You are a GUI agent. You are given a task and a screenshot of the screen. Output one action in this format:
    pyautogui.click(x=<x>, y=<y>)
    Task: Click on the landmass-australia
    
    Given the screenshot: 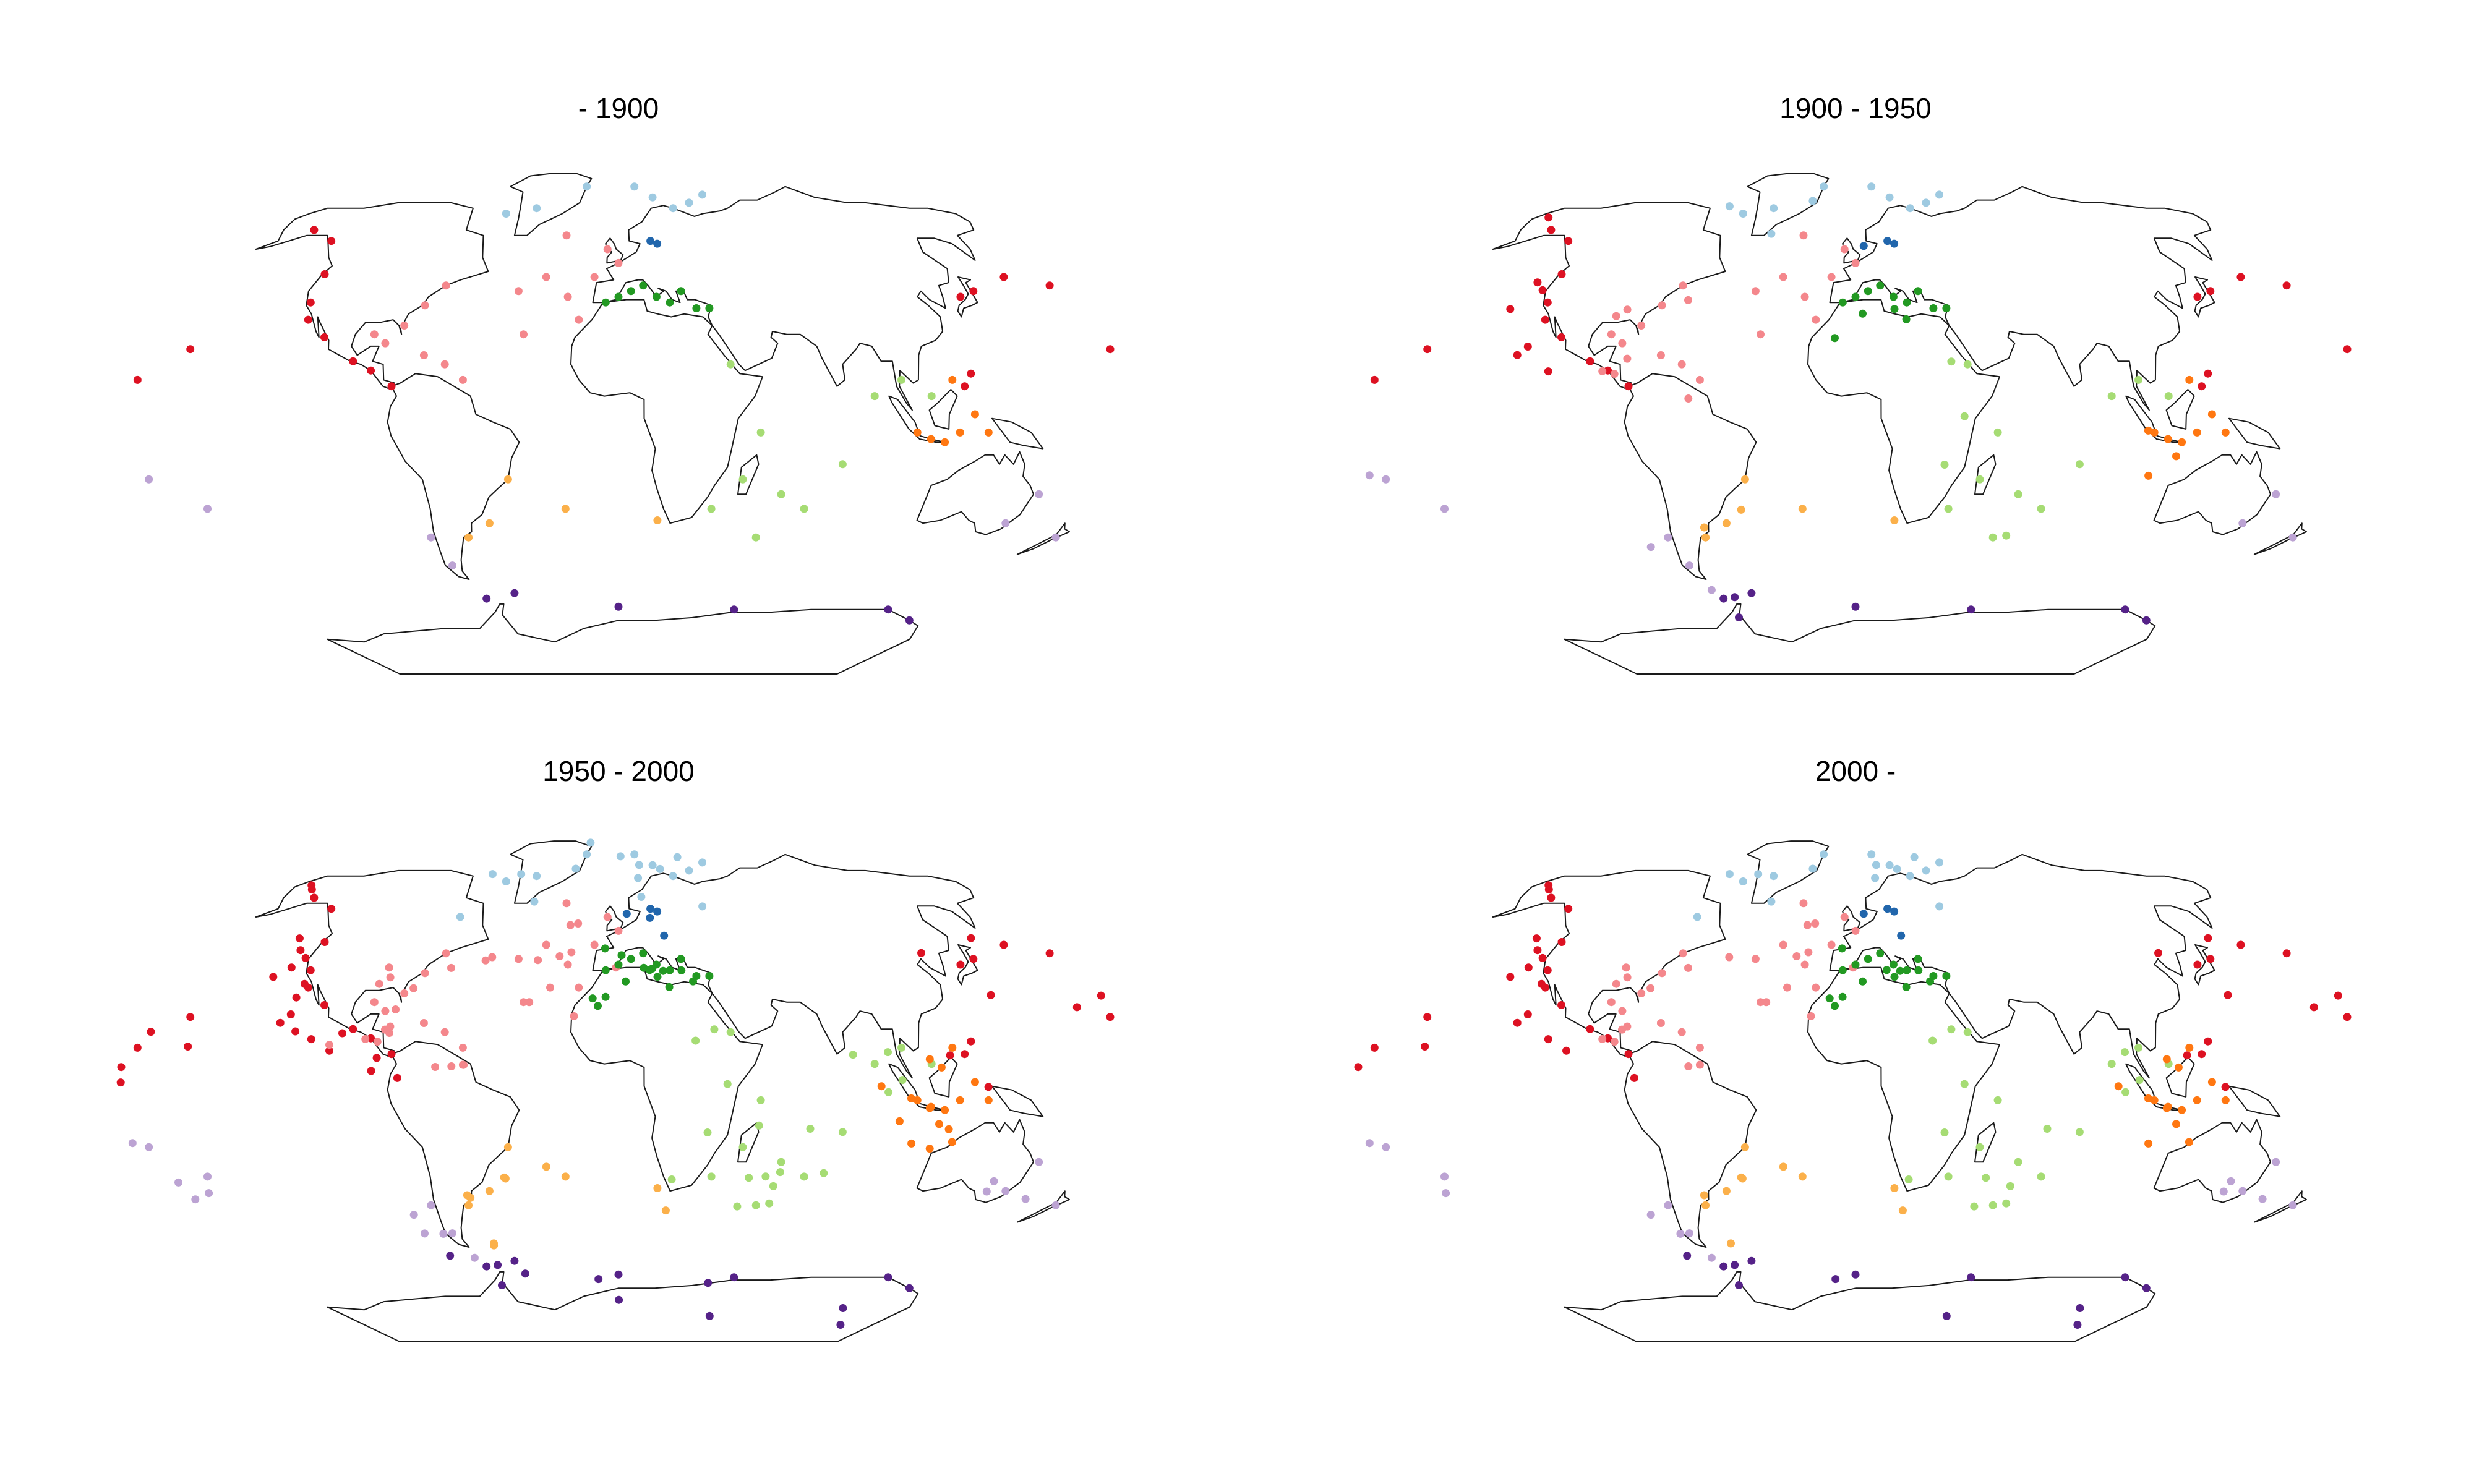 What is the action you would take?
    pyautogui.click(x=2212, y=493)
    